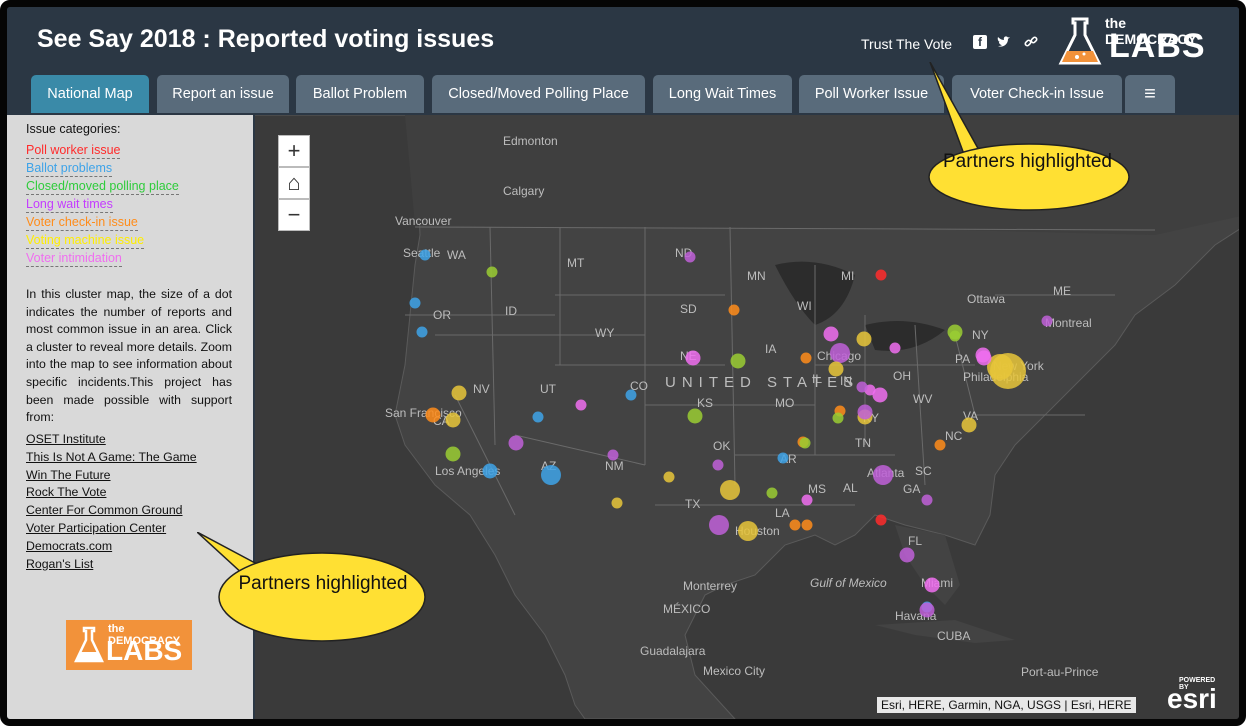 The width and height of the screenshot is (1246, 726). What do you see at coordinates (104, 510) in the screenshot?
I see `partner-link-4: Center For Common Ground` at bounding box center [104, 510].